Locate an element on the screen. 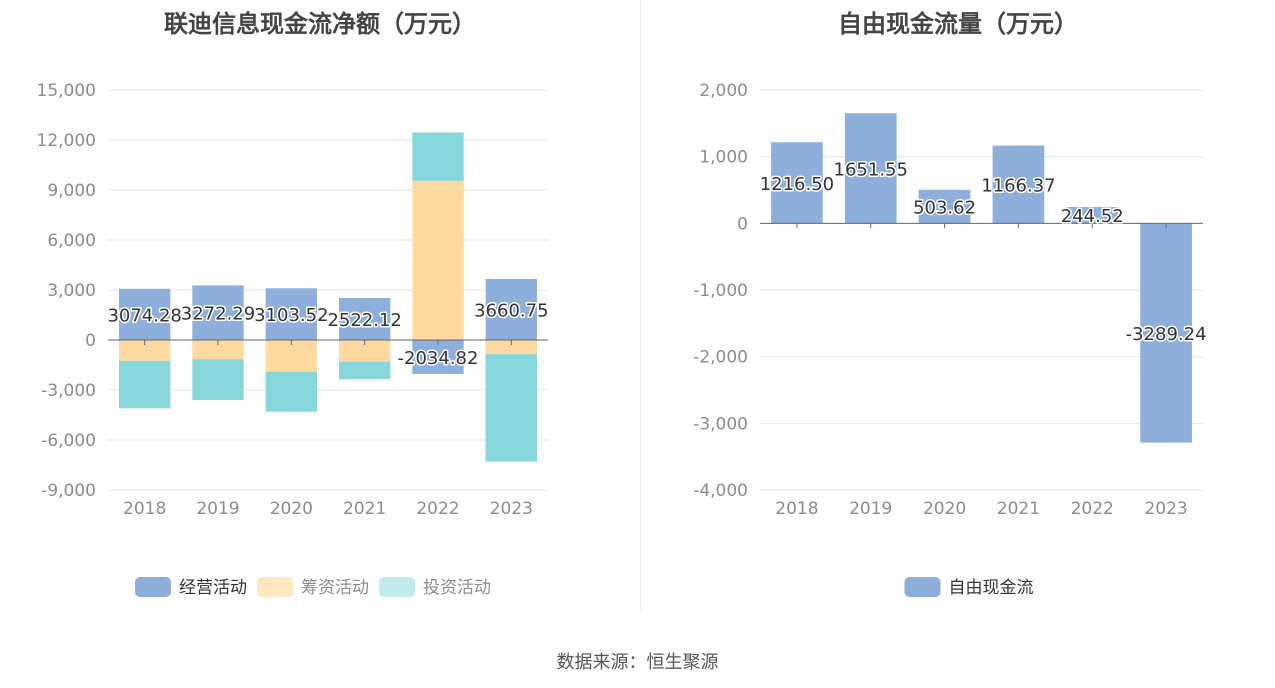  data-label: 3074.28 is located at coordinates (144, 315).